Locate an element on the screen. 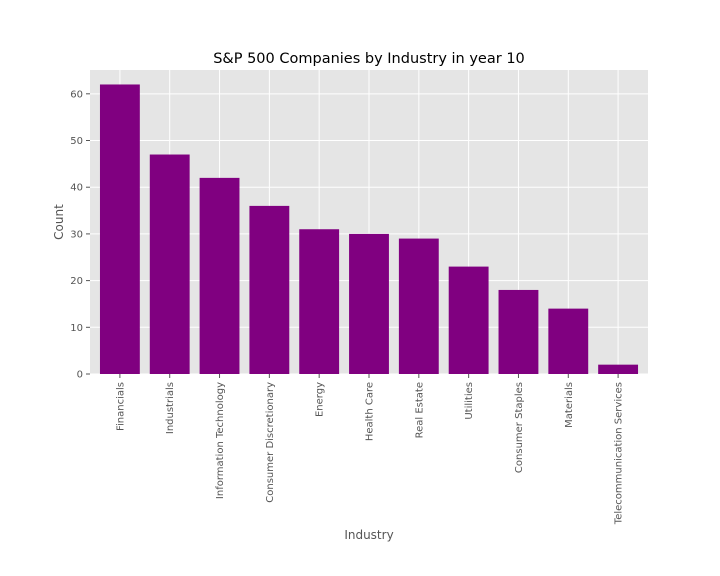 The height and width of the screenshot is (576, 720). y-tick-label: 30 is located at coordinates (76, 234).